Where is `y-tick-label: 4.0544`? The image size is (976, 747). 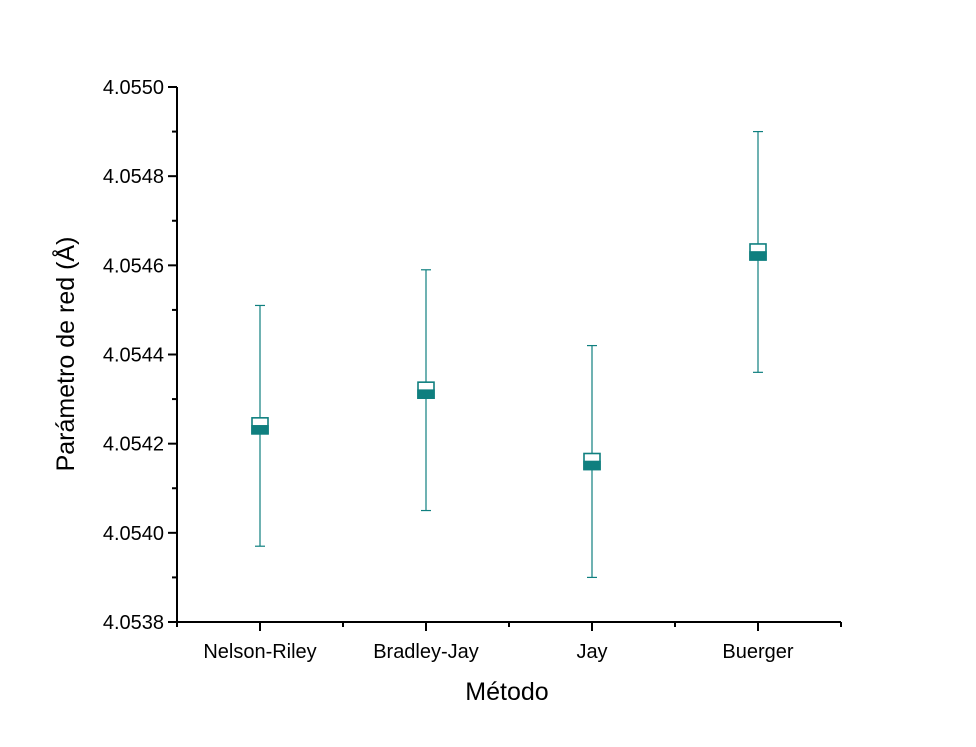 y-tick-label: 4.0544 is located at coordinates (133, 356).